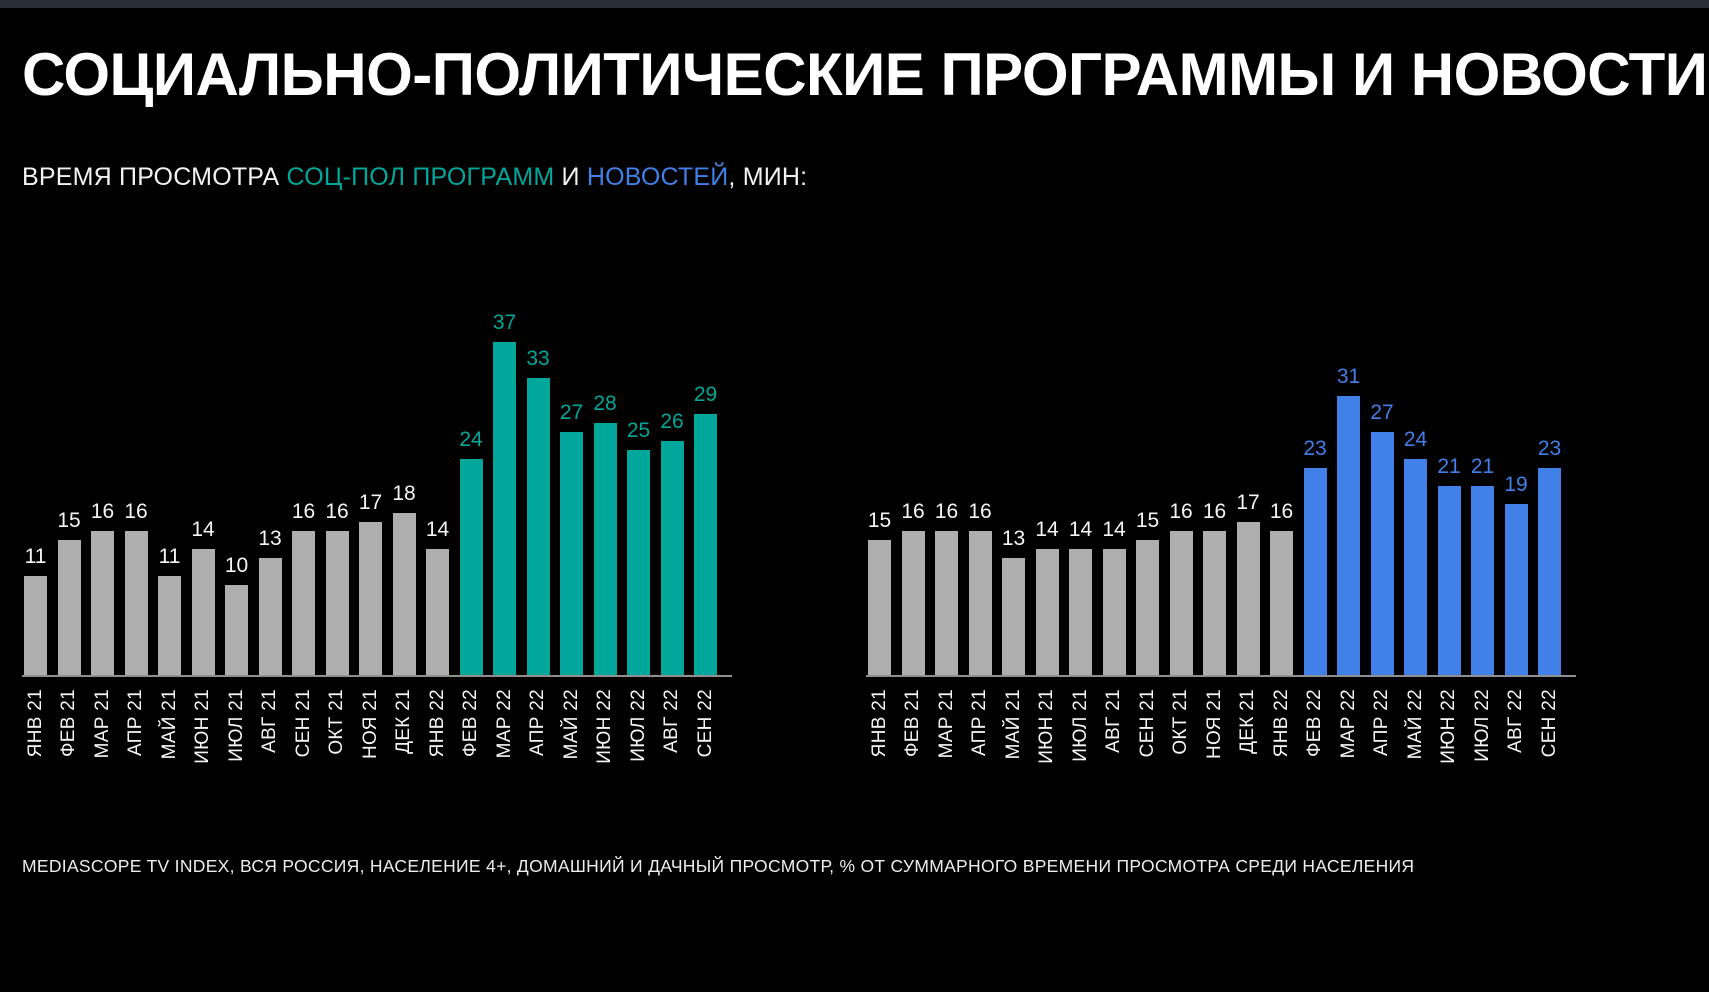 The width and height of the screenshot is (1709, 992). I want to click on x-axis-tick: ОКТ 21, so click(1181, 746).